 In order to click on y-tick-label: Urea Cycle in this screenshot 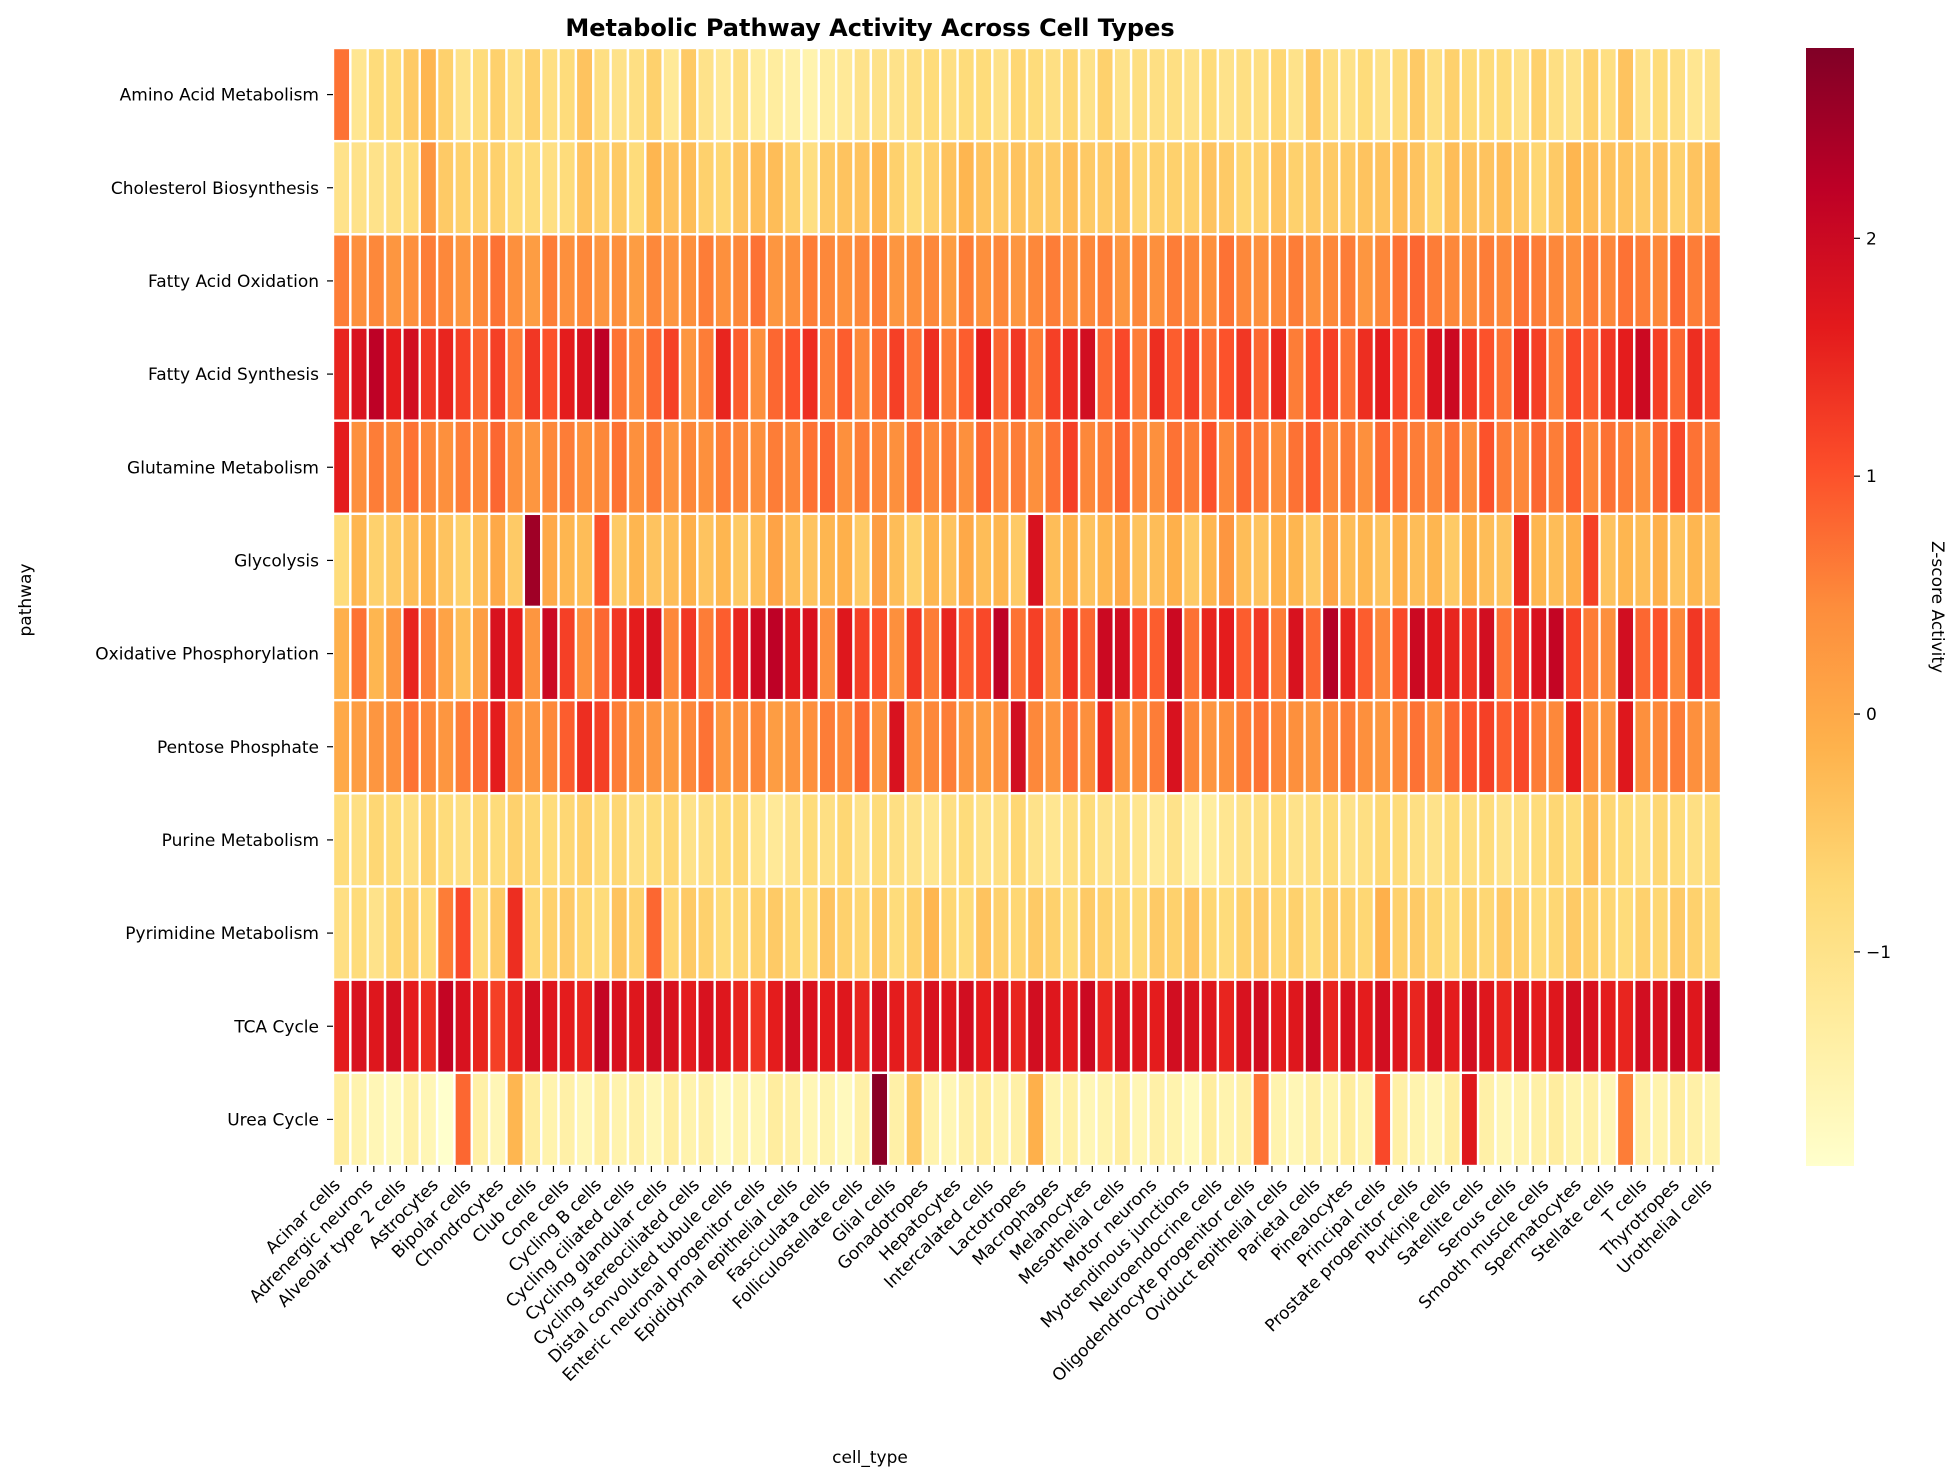, I will do `click(273, 1120)`.